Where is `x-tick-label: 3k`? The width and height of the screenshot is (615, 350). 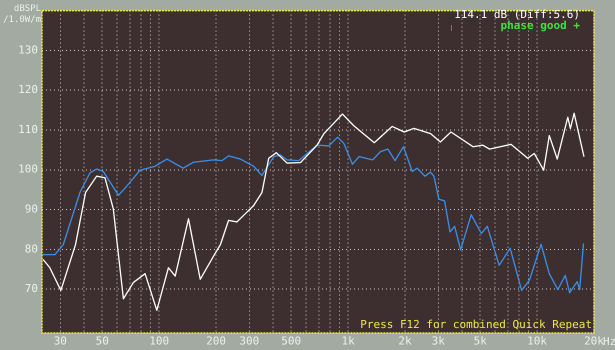 x-tick-label: 3k is located at coordinates (439, 341).